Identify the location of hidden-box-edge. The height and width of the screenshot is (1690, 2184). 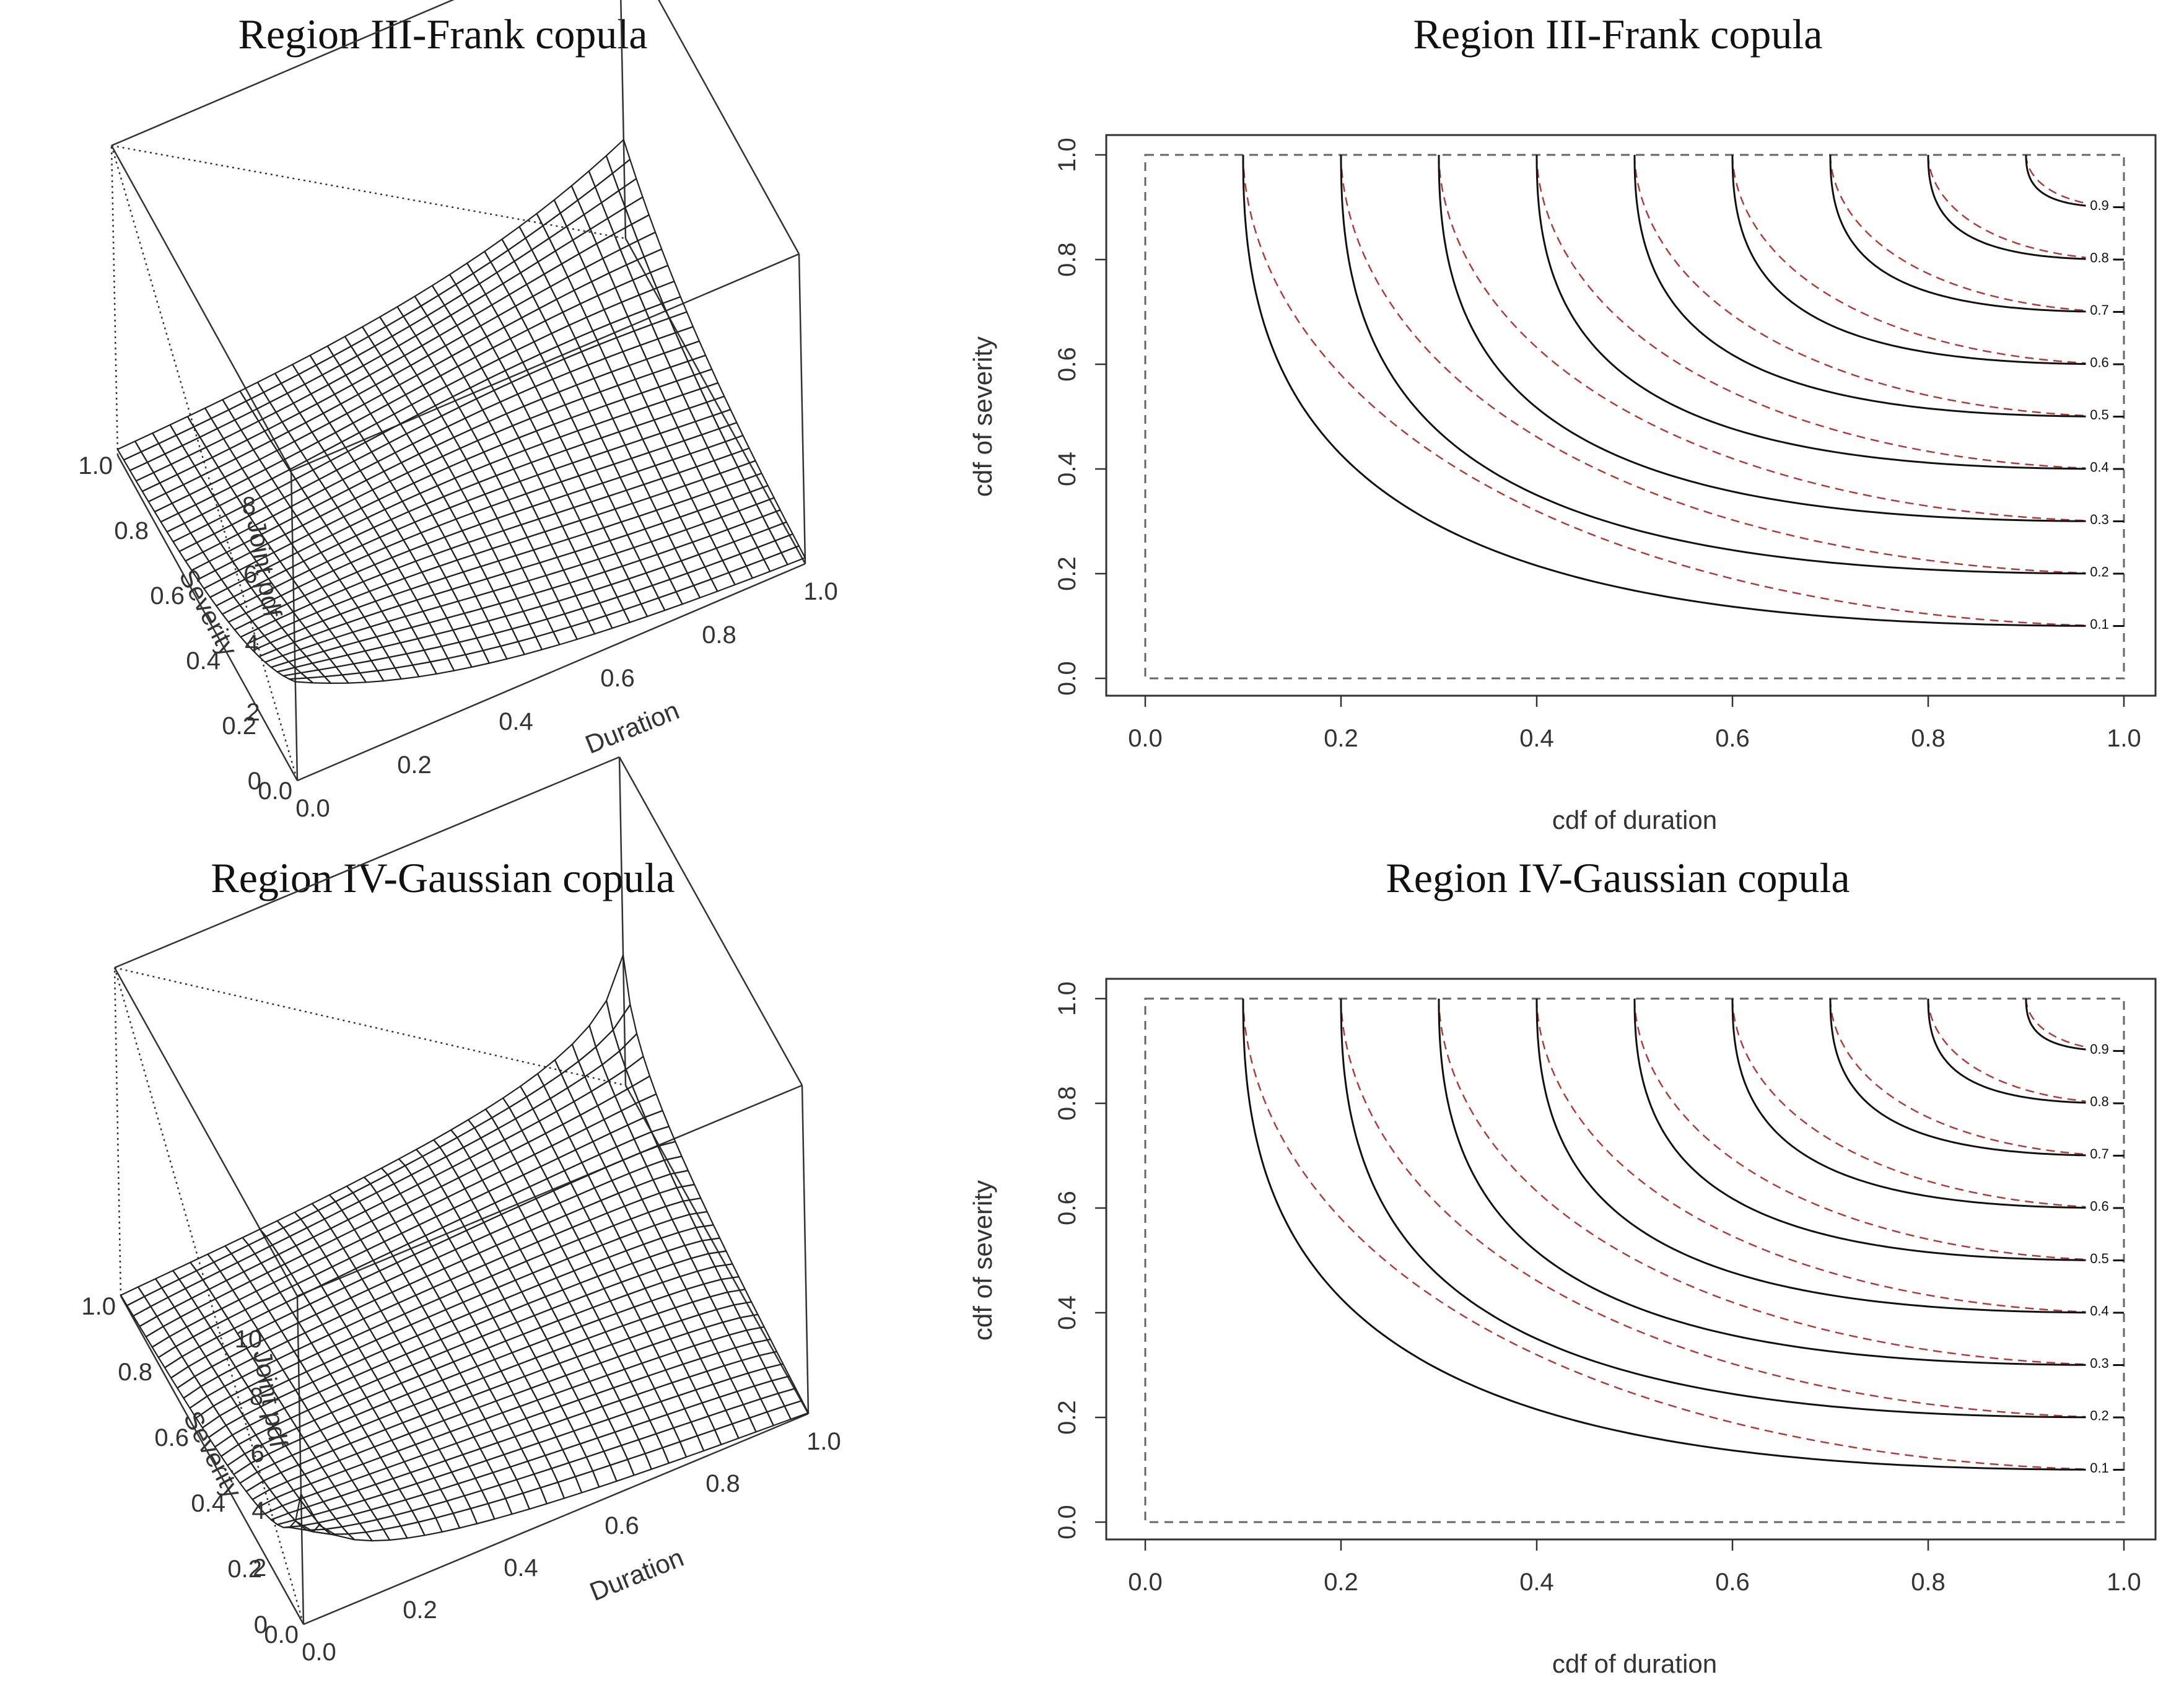
(115, 300).